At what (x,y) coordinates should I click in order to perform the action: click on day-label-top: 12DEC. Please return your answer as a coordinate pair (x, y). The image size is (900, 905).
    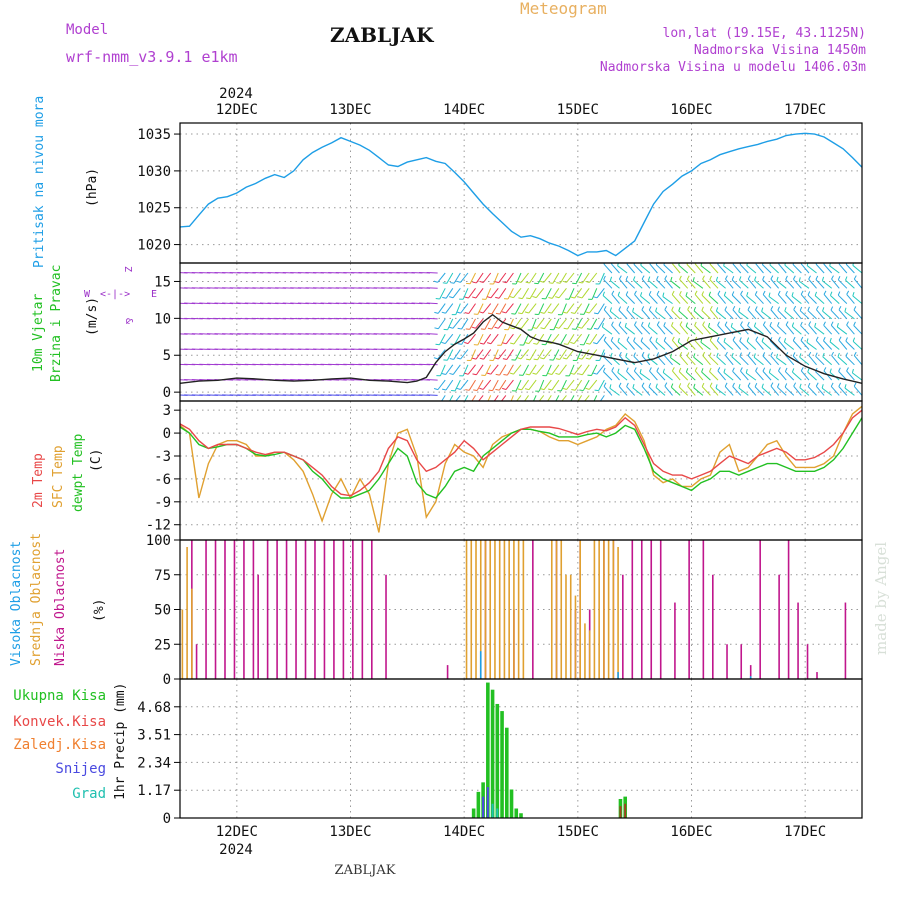
    Looking at the image, I should click on (237, 110).